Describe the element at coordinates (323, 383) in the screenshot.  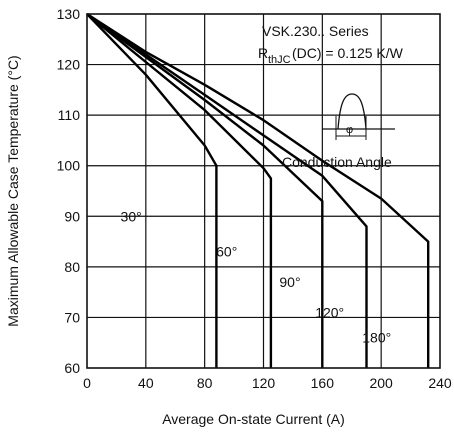
I see `x-tick-label: 160` at that location.